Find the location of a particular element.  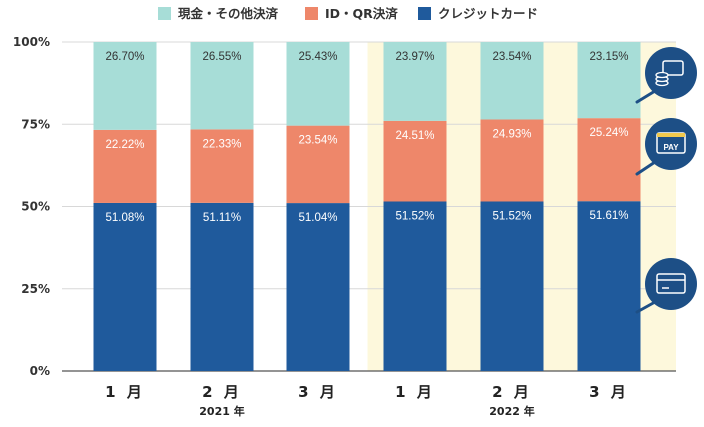

data-label: 51.11% is located at coordinates (222, 218).